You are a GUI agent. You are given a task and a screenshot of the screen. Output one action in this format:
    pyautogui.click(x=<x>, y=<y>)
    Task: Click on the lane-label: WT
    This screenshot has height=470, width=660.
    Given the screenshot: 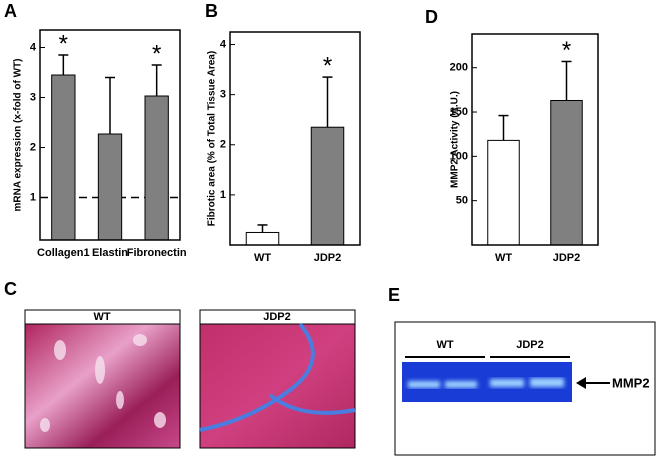 What is the action you would take?
    pyautogui.click(x=444, y=345)
    